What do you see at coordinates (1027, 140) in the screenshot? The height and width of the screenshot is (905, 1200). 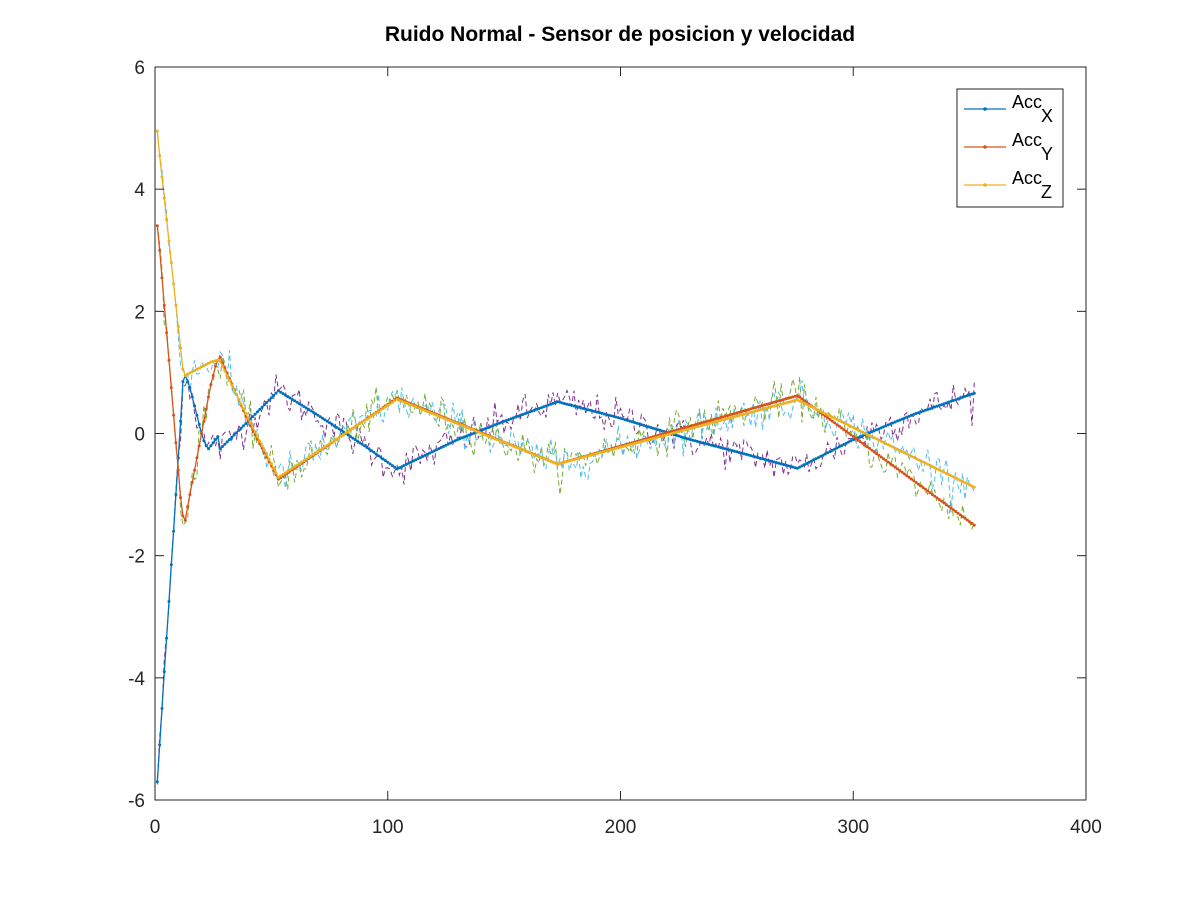 I see `legend-label-1: Acc` at bounding box center [1027, 140].